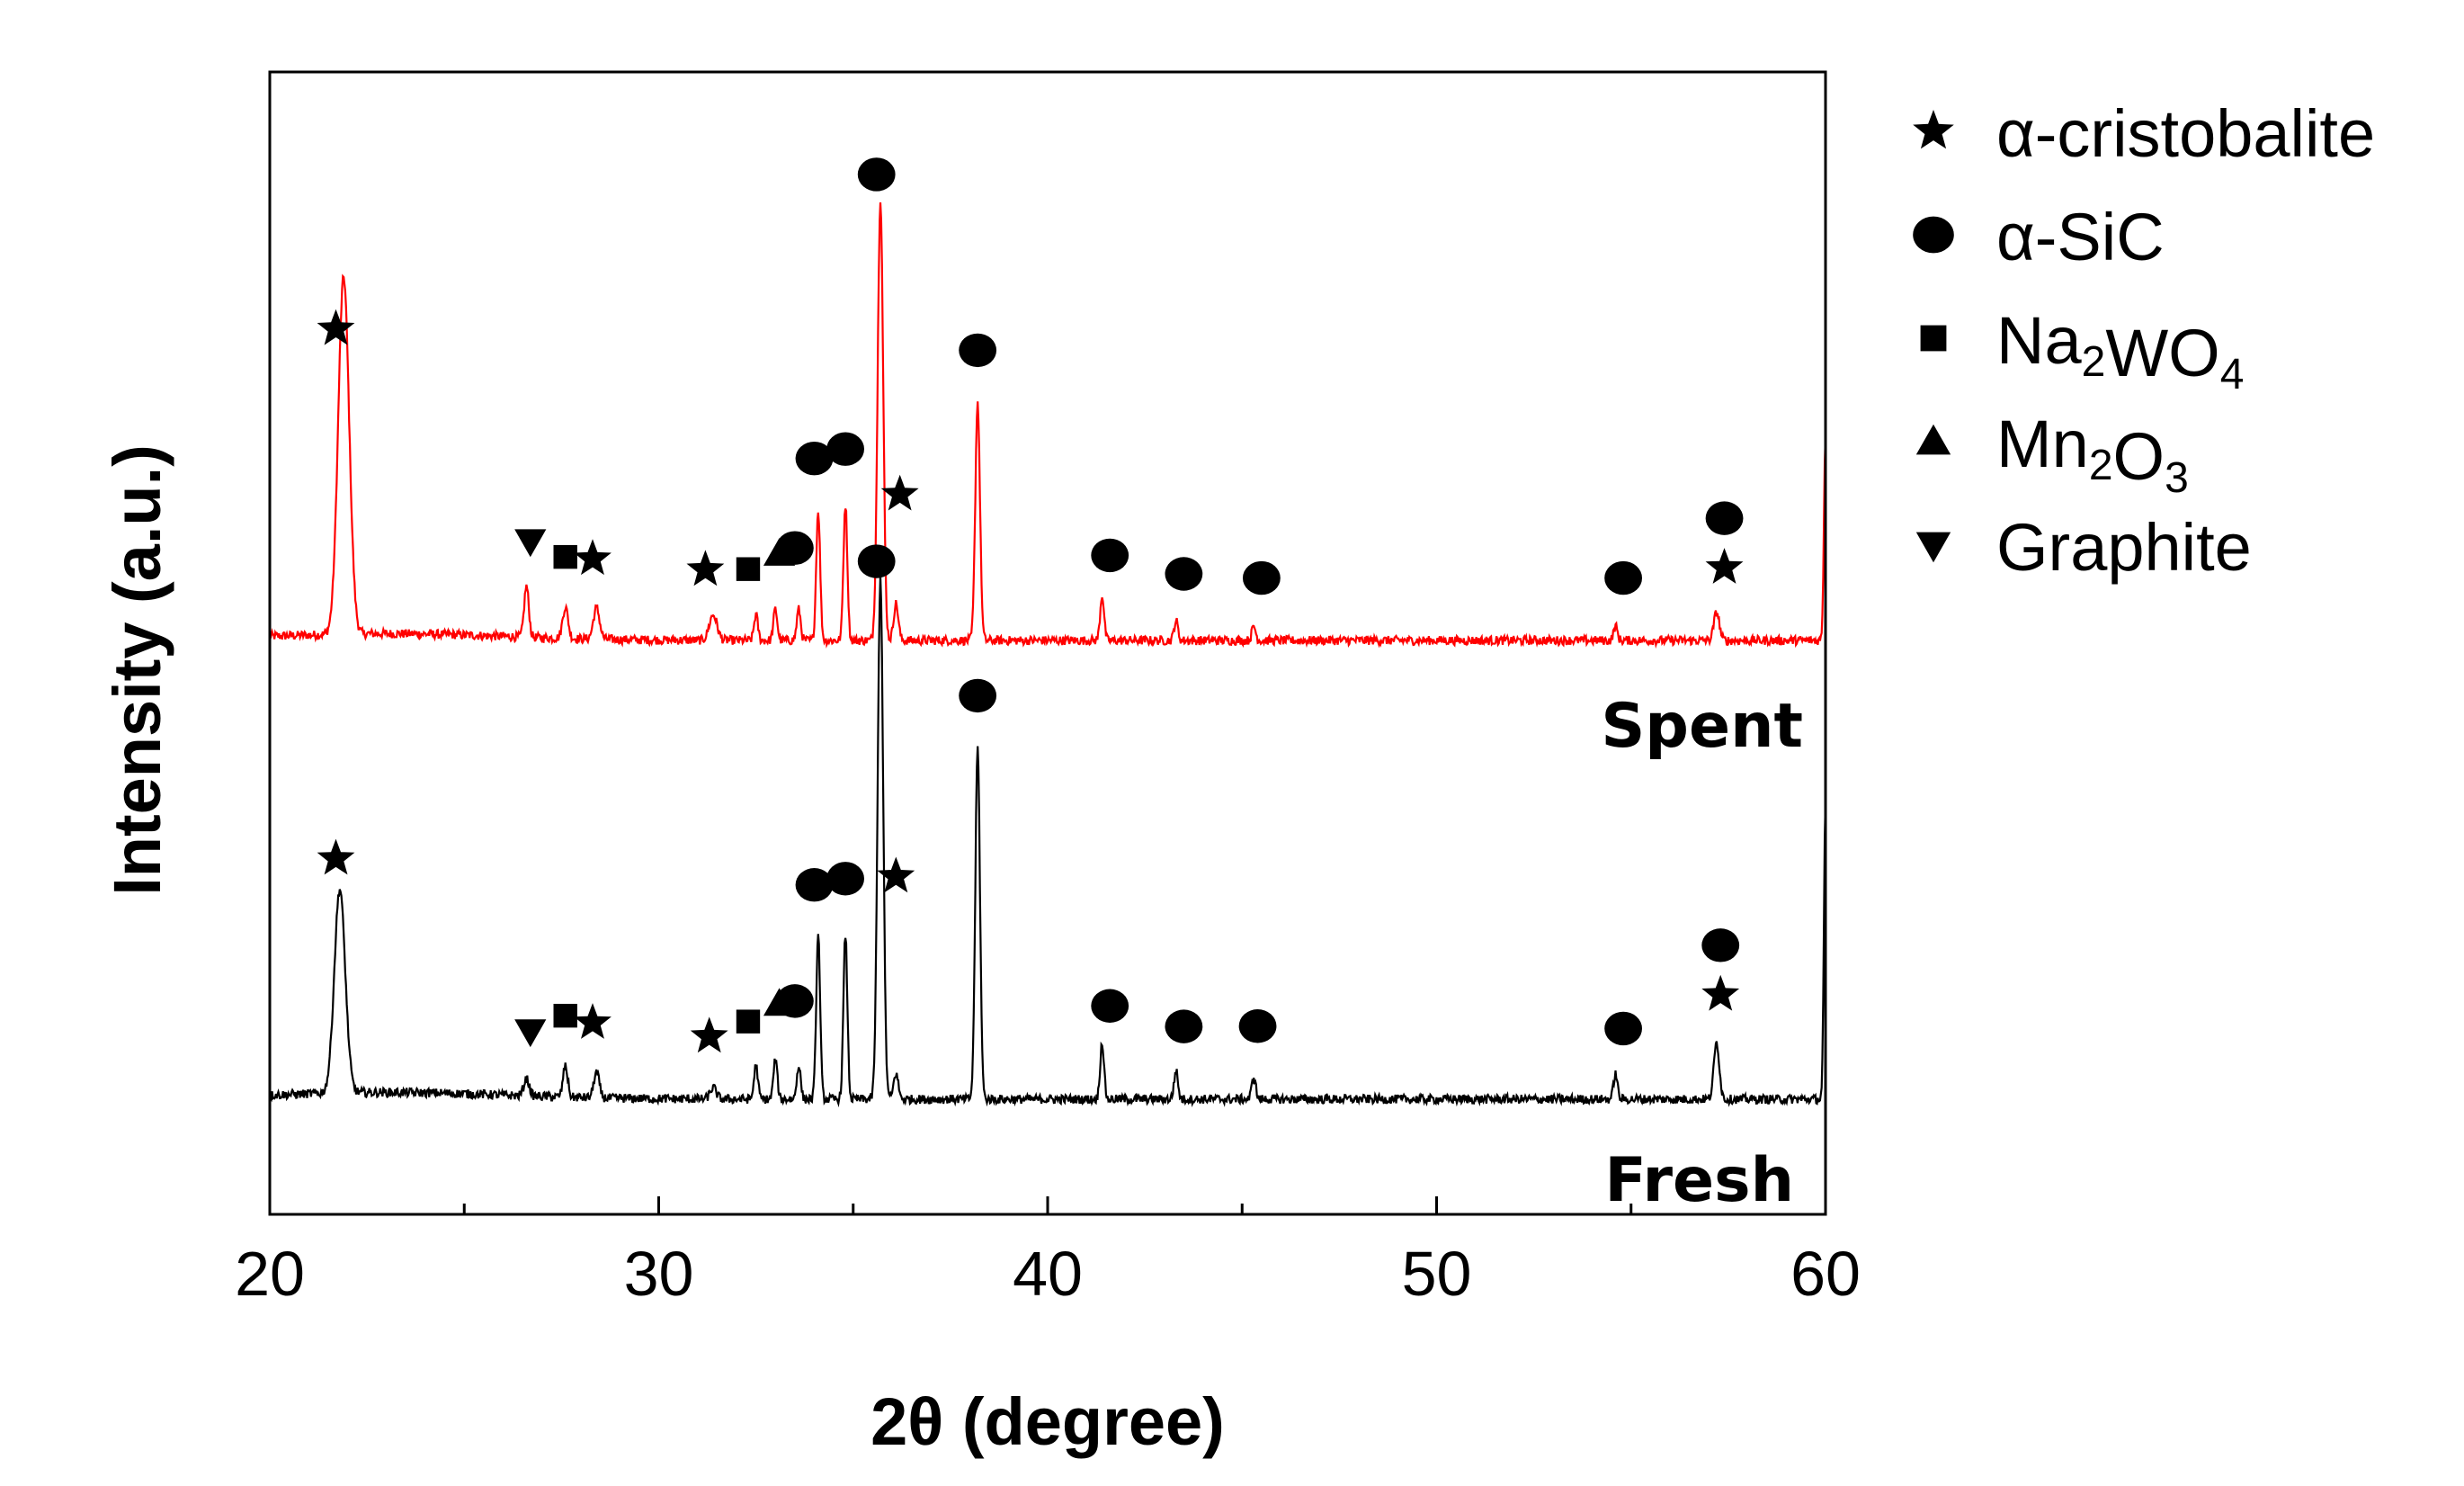  I want to click on x-tick-label: 40, so click(1048, 1274).